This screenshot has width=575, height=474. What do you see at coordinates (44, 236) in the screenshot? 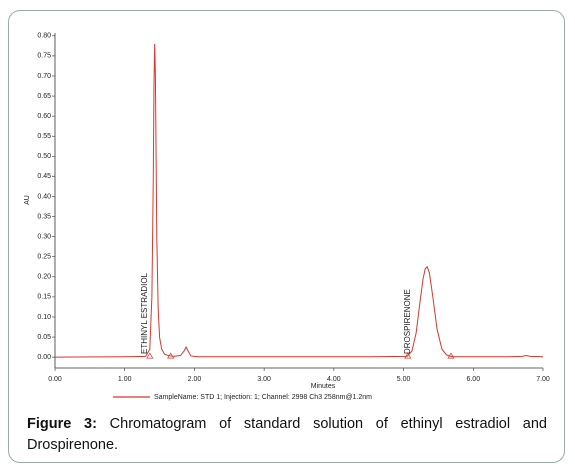
I see `y-tick-label: 0.30` at bounding box center [44, 236].